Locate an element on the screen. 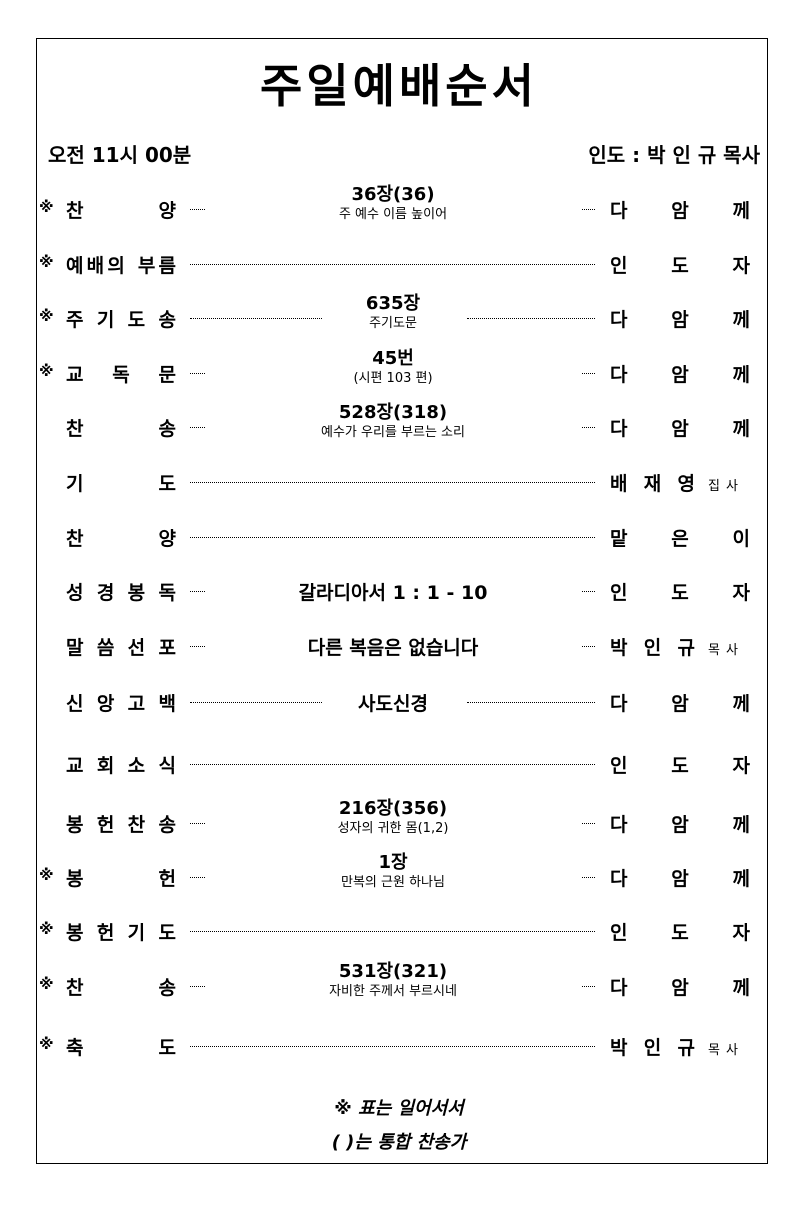 The height and width of the screenshot is (1219, 798). hymn-number: 216장(356) is located at coordinates (393, 808).